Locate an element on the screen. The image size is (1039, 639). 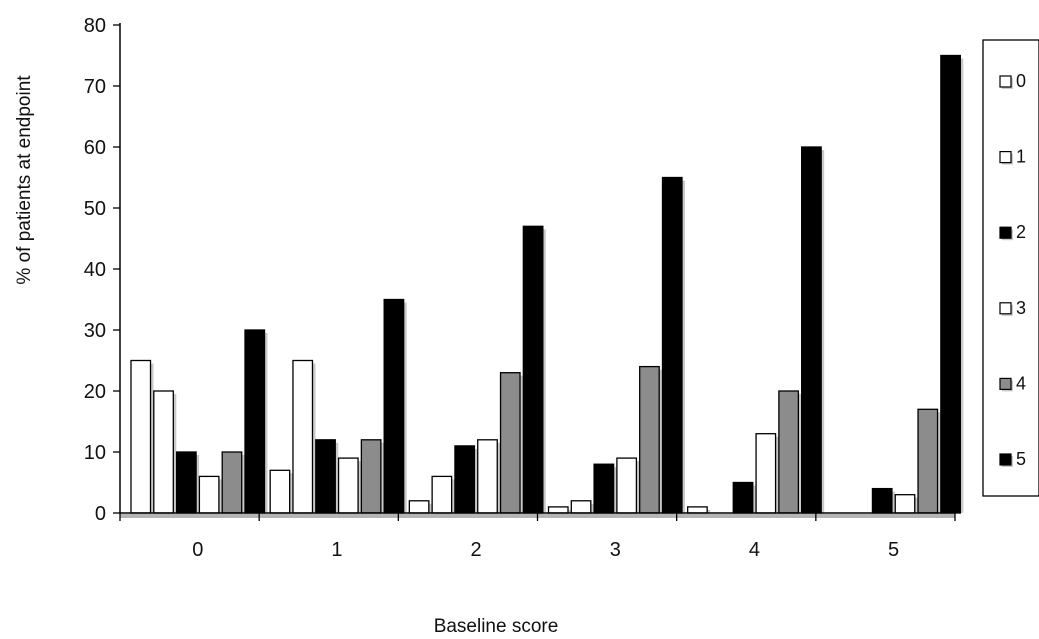
x-tick-label: 5 is located at coordinates (893, 550).